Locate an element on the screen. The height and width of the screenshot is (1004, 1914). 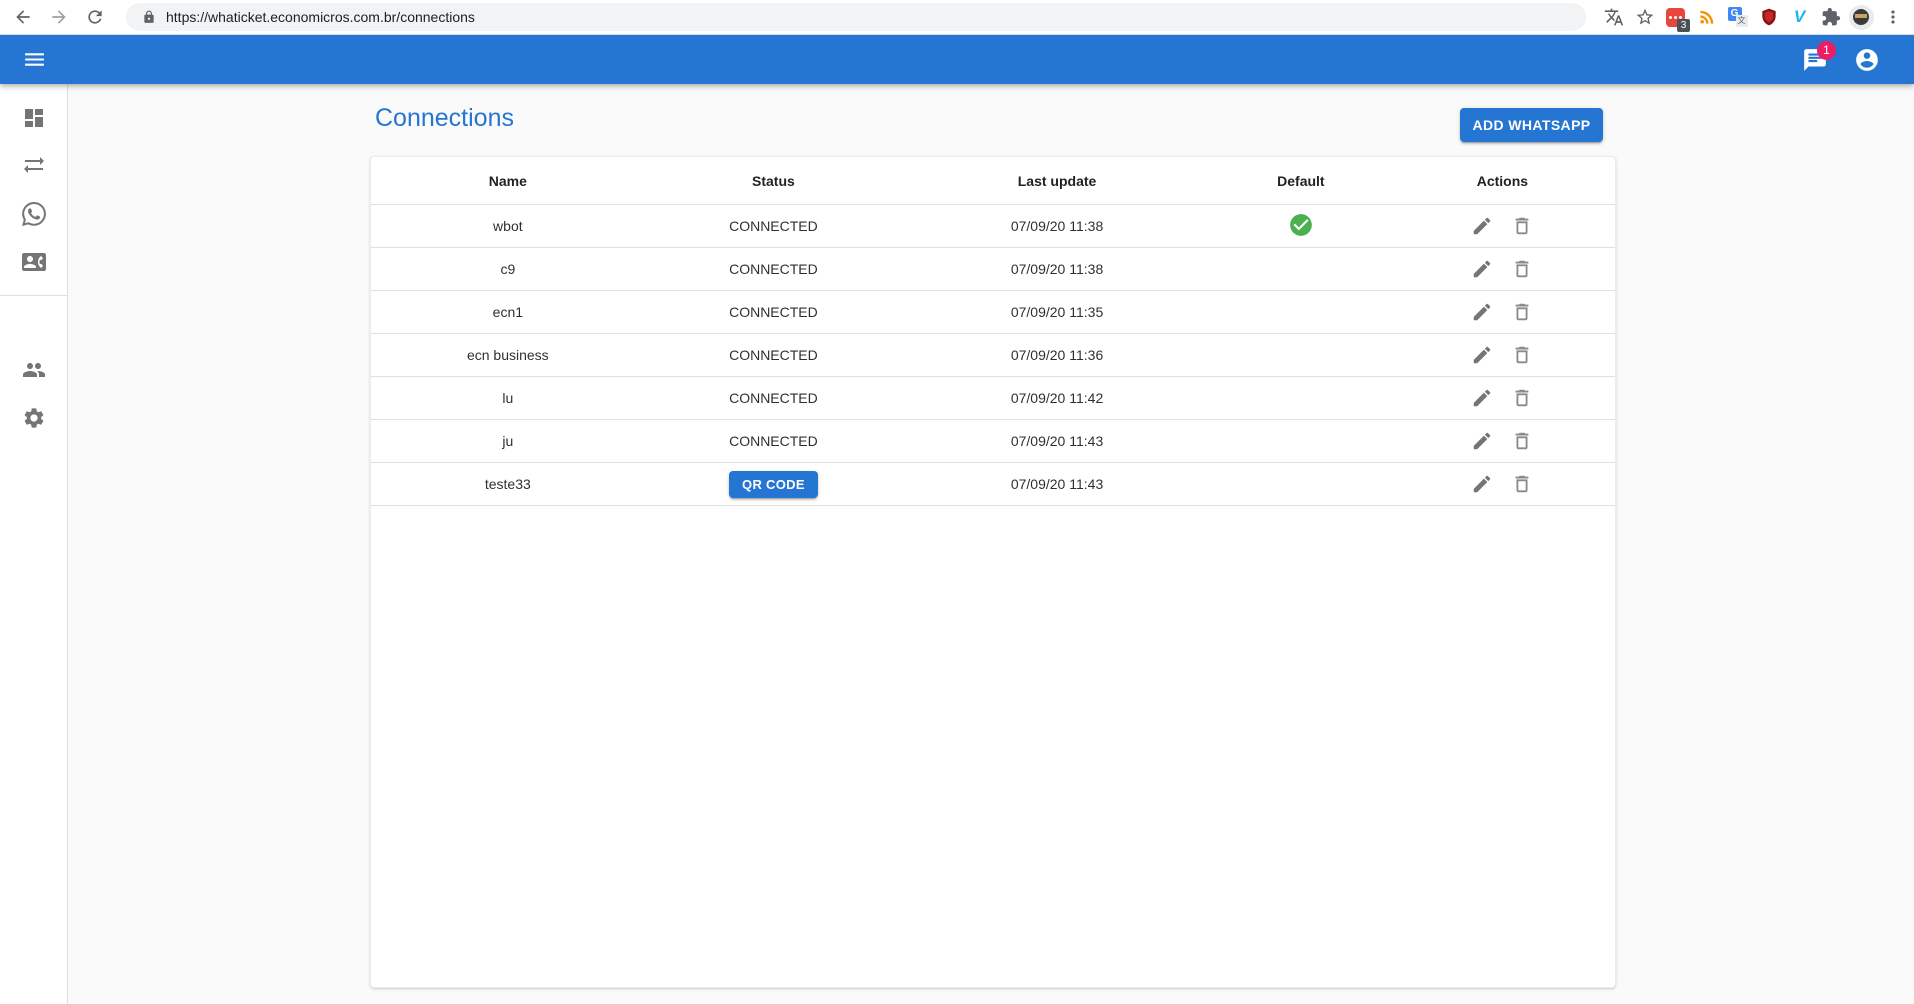
check-circle-icon is located at coordinates (1301, 226).